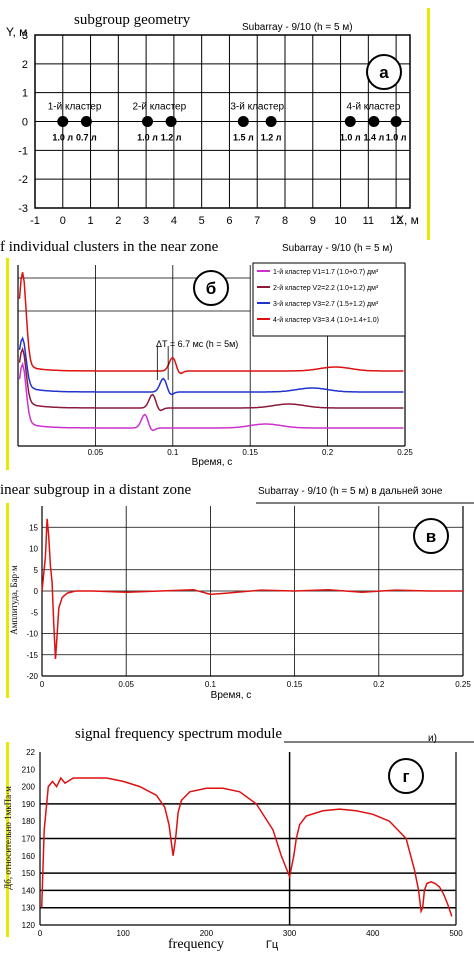  What do you see at coordinates (35, 221) in the screenshot?
I see `panel-a-x-tick: -1` at bounding box center [35, 221].